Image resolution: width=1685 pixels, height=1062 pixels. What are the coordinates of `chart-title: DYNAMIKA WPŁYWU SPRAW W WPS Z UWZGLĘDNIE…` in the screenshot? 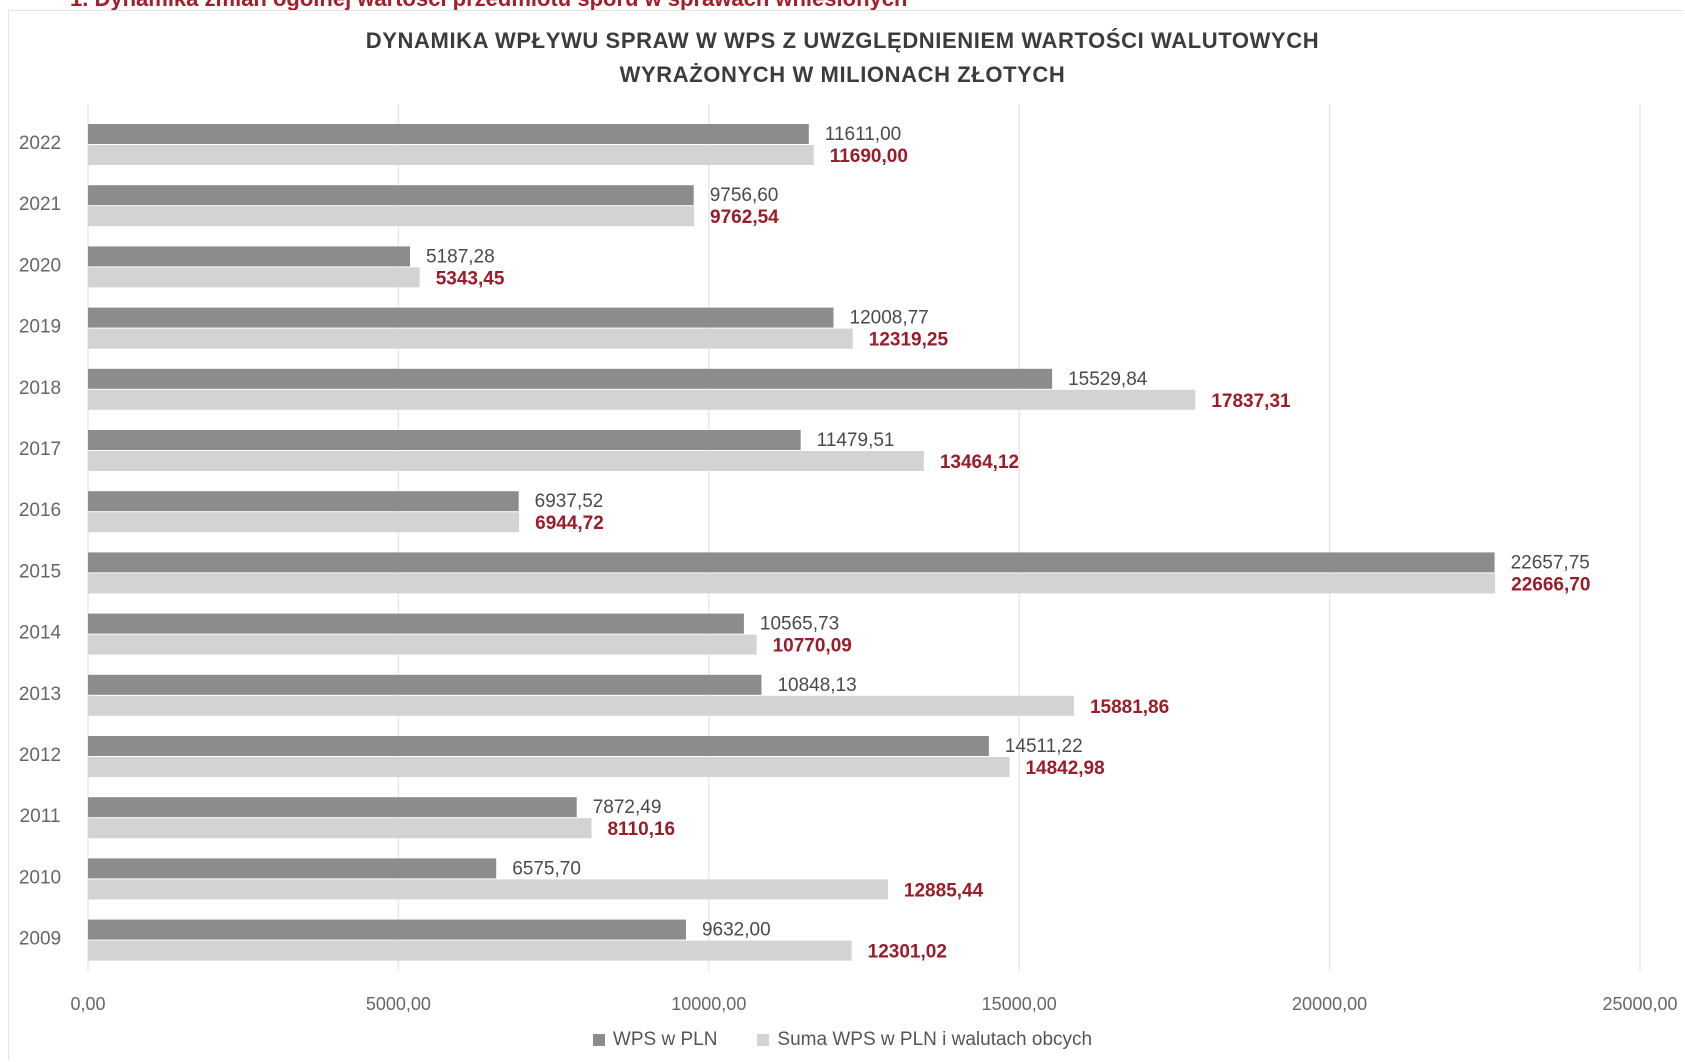 It's located at (842, 58).